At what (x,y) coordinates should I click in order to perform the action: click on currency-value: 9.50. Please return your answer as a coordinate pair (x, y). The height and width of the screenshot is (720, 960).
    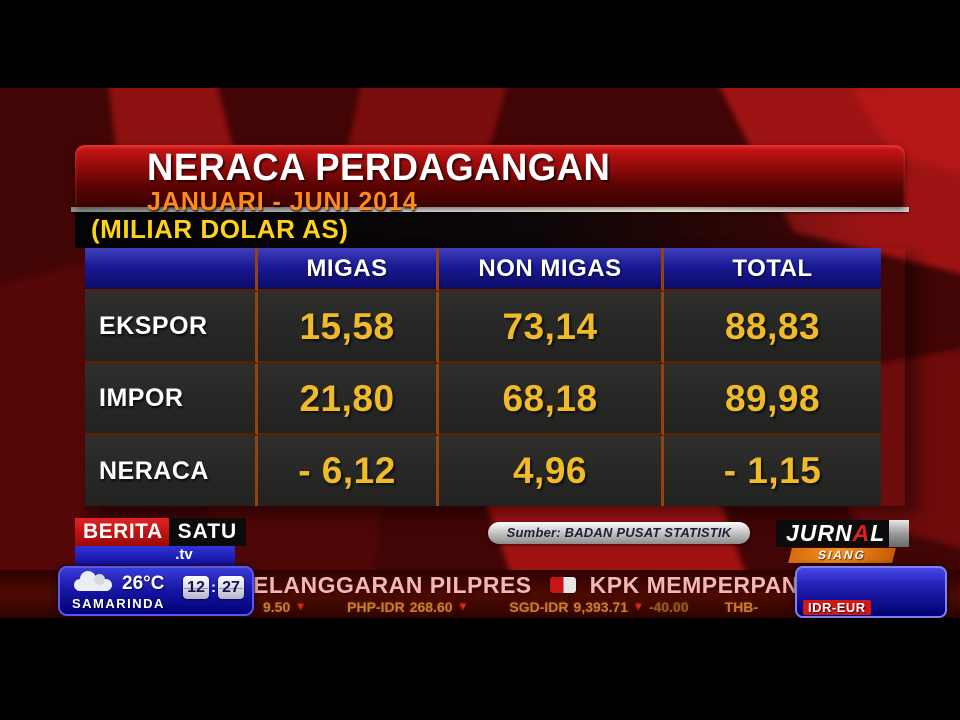
    Looking at the image, I should click on (277, 607).